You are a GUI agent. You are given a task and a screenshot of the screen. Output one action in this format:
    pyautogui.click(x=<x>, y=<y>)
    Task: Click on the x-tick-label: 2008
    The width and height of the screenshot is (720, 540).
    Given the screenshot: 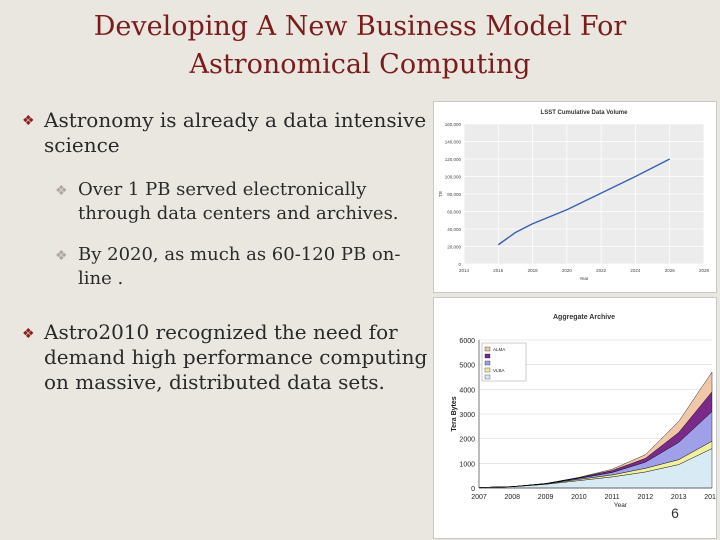 What is the action you would take?
    pyautogui.click(x=512, y=497)
    